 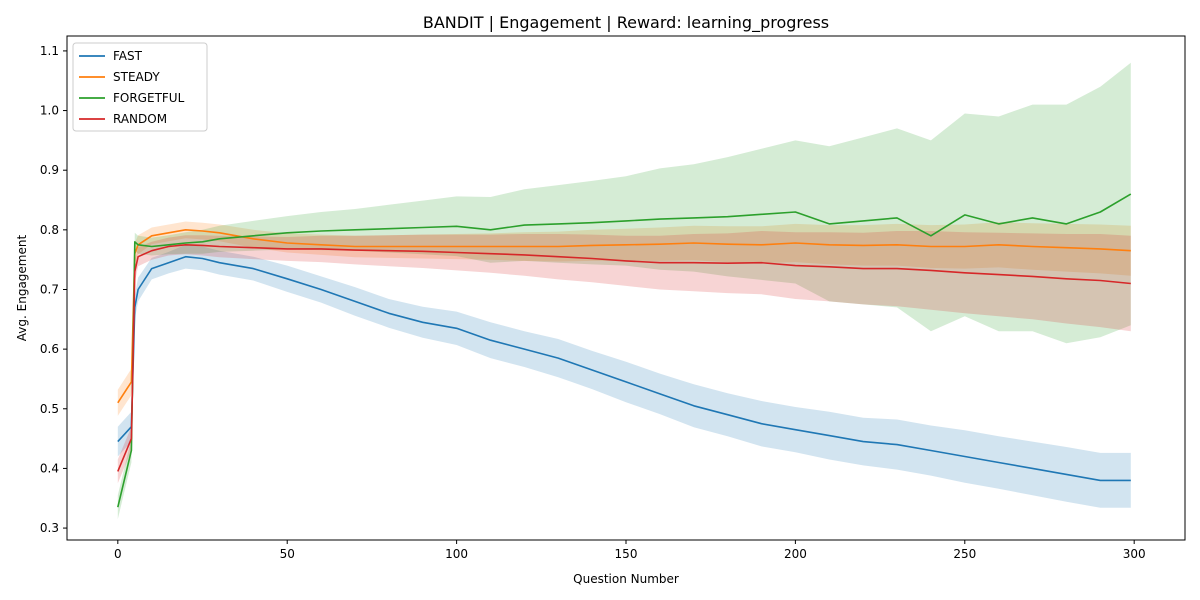 What do you see at coordinates (626, 554) in the screenshot?
I see `x-tick-label: 150` at bounding box center [626, 554].